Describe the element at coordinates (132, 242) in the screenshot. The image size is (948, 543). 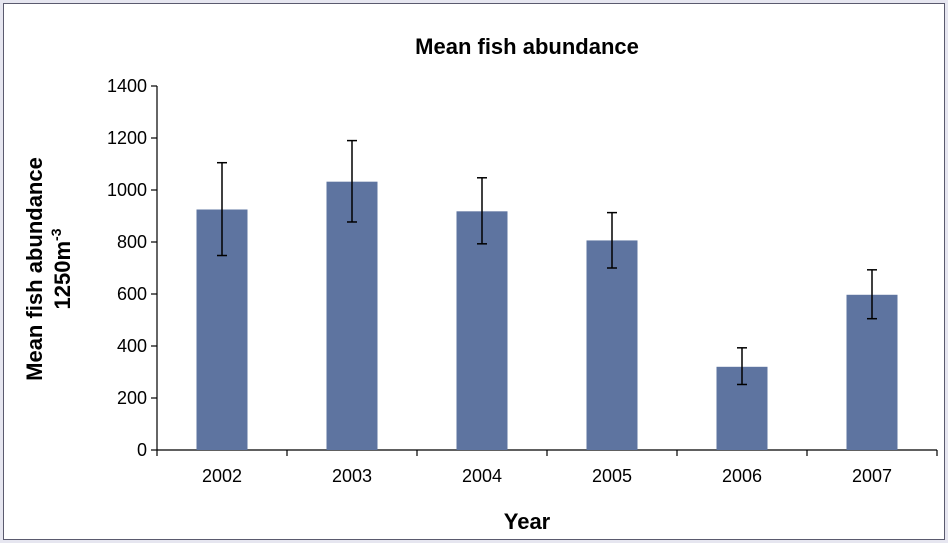
I see `y-tick-label: 800` at that location.